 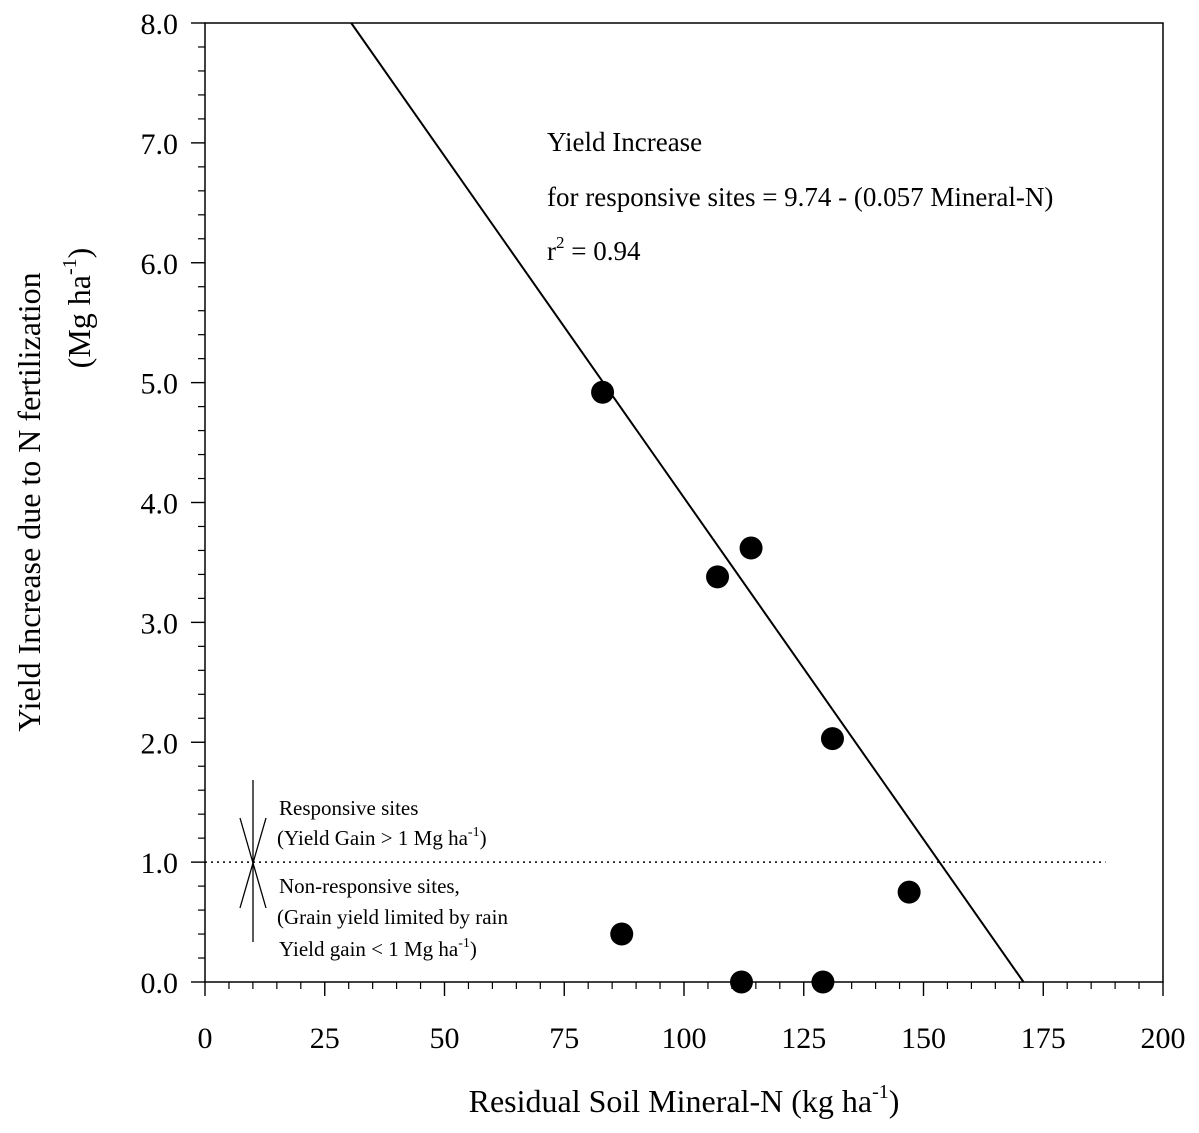 I want to click on y-tick-label: 2.0, so click(x=160, y=743).